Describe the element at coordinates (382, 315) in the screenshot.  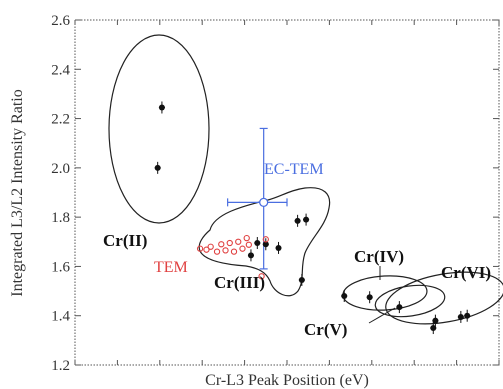
I see `leader-cr-v` at that location.